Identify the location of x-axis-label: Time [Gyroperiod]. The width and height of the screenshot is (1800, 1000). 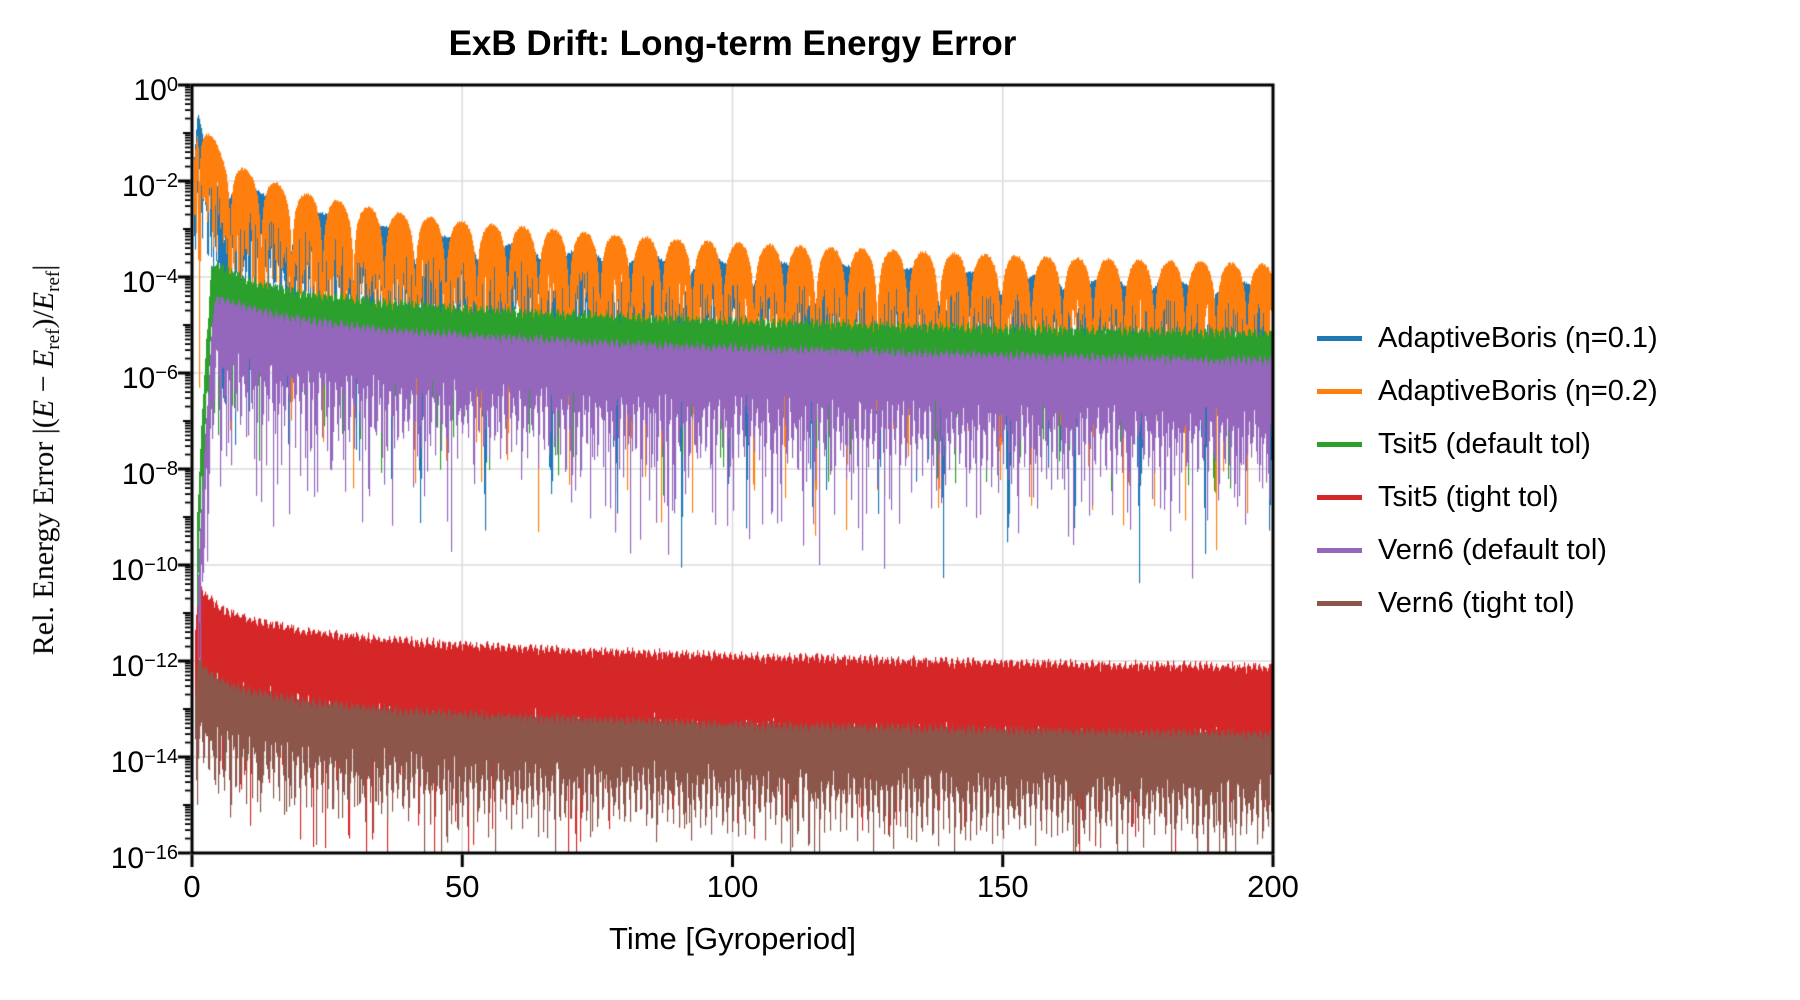
(732, 938).